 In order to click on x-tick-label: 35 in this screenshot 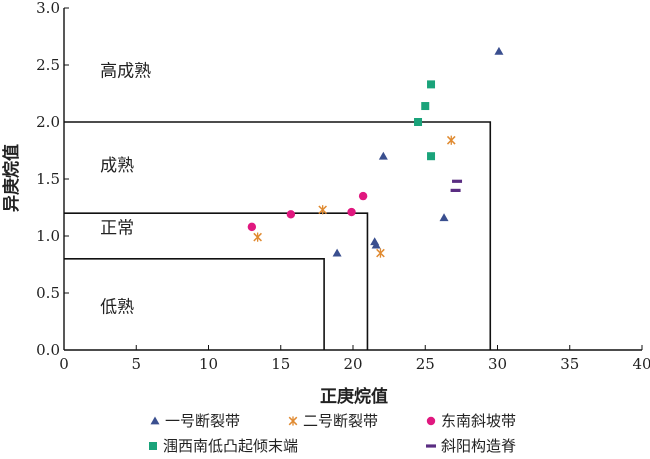, I will do `click(569, 364)`.